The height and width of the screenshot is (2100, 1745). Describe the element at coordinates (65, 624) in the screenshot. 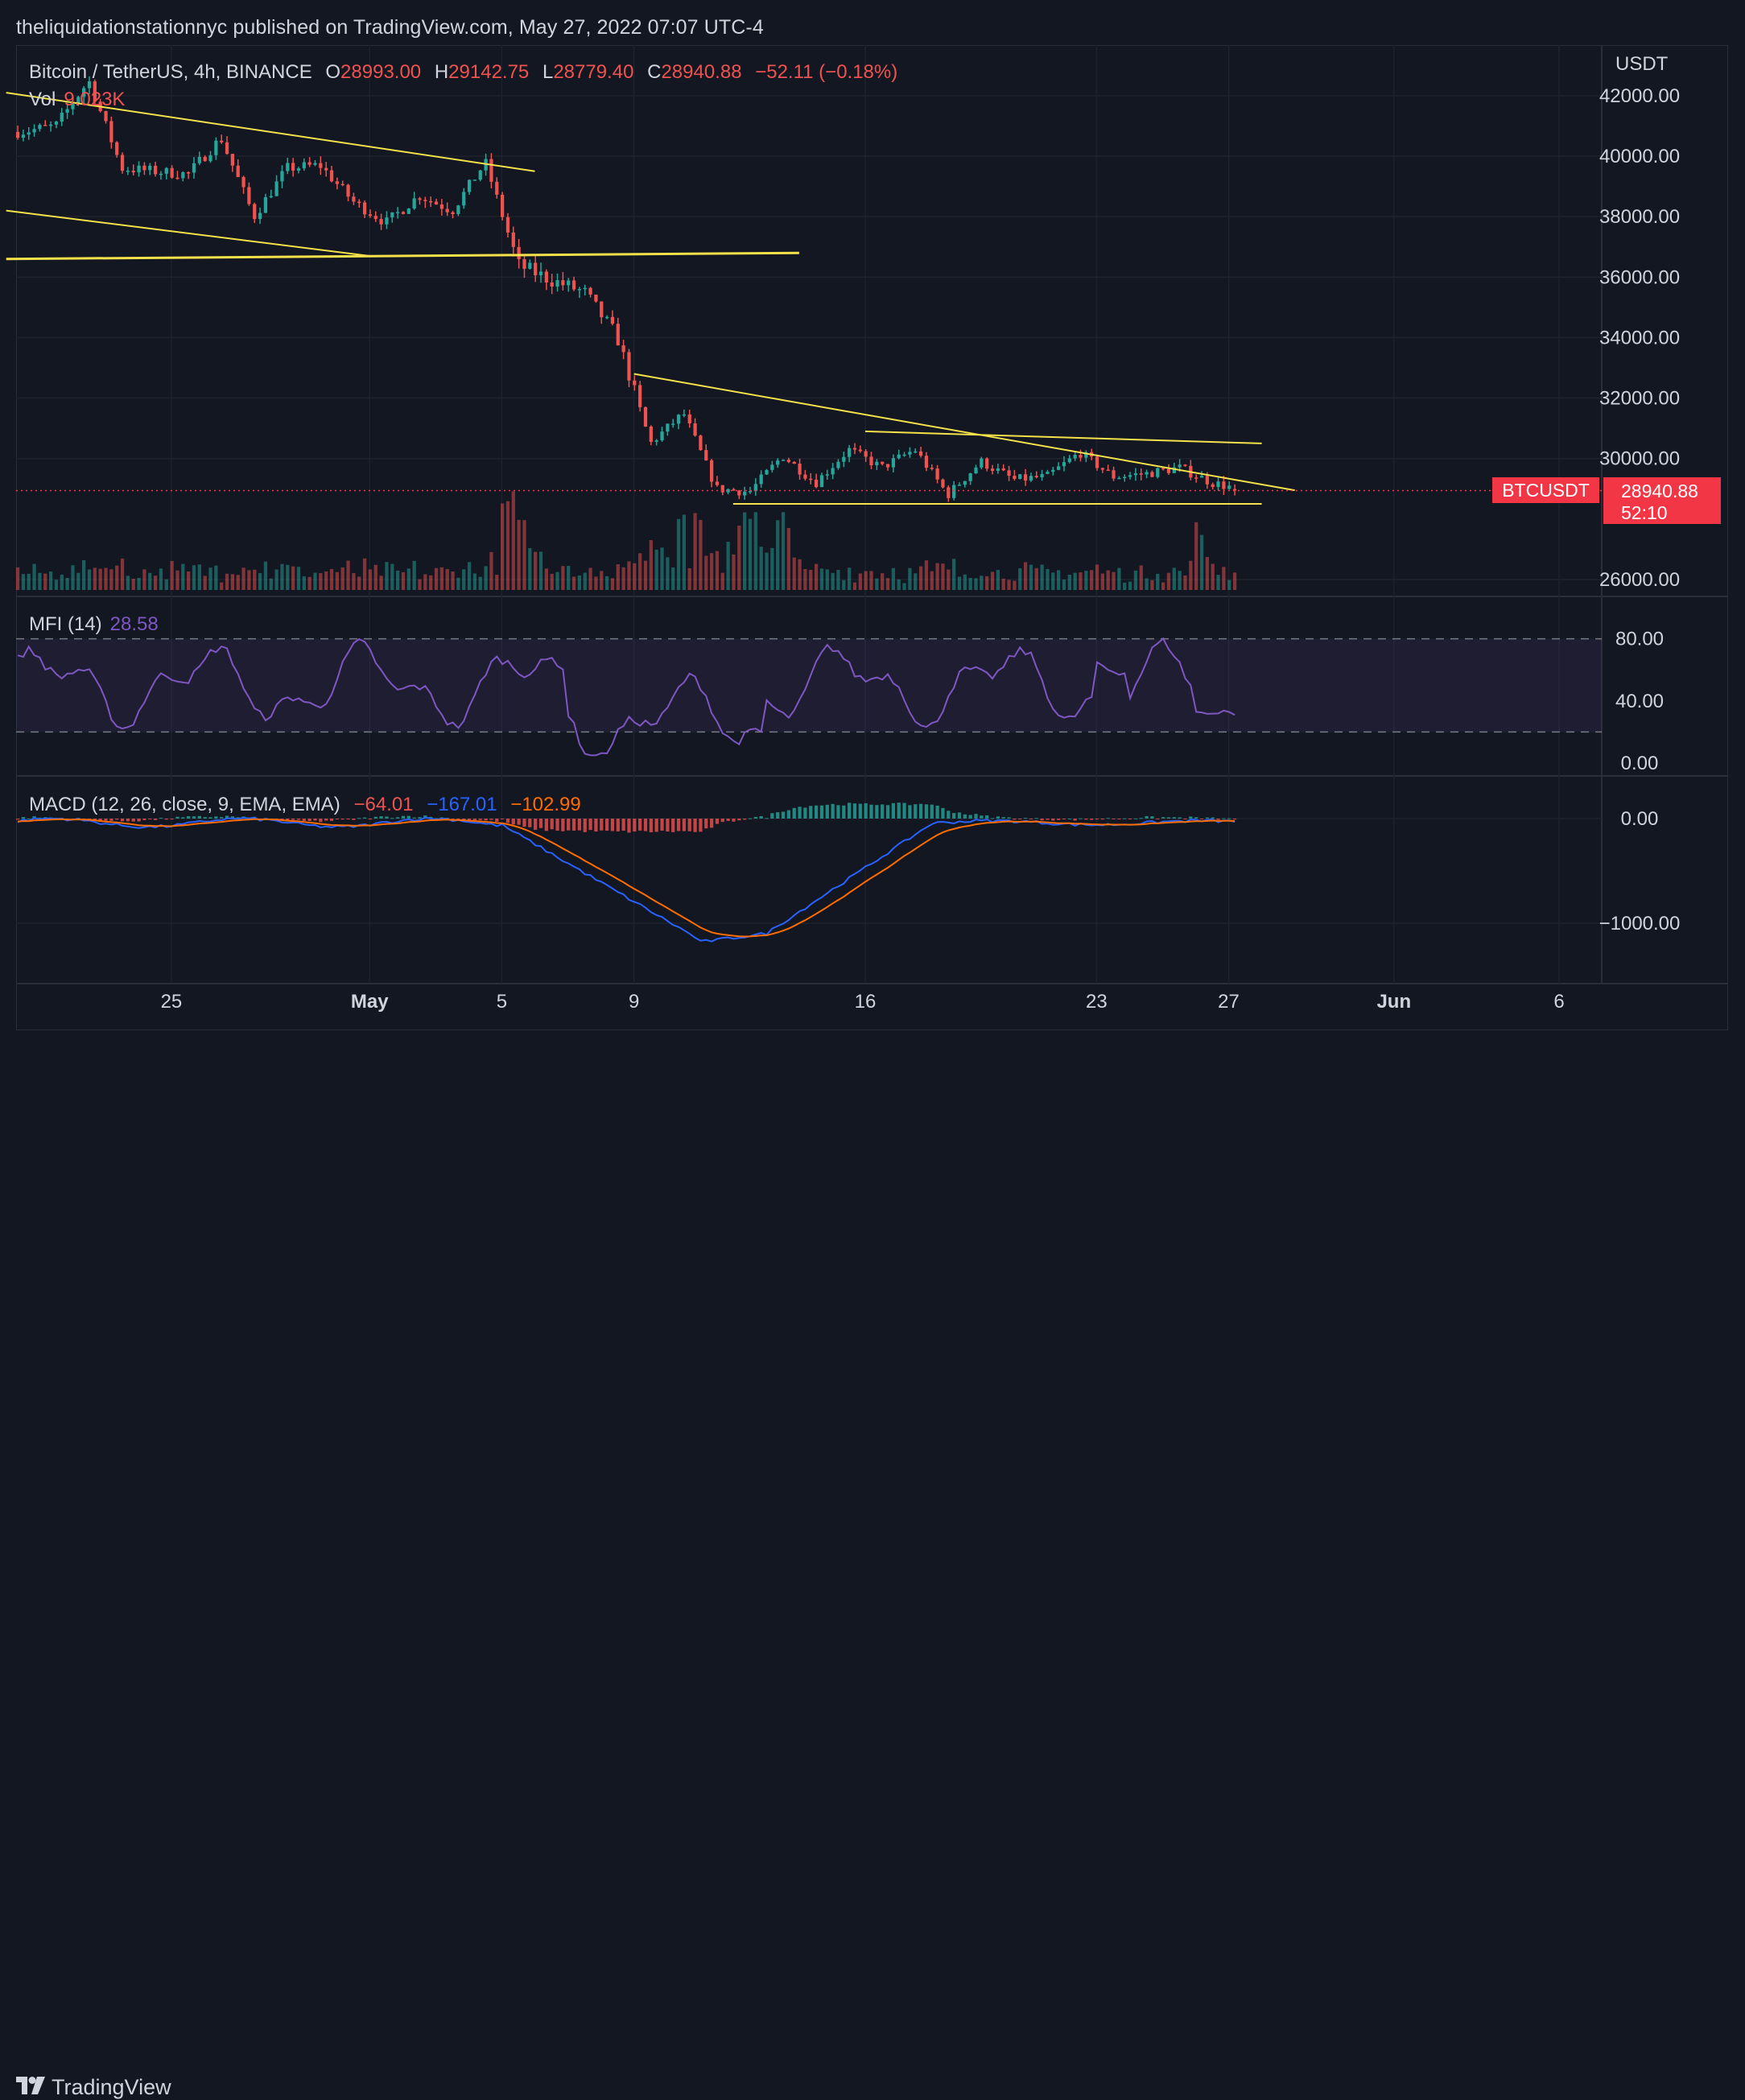

I see `mfi-label: MFI (14)` at that location.